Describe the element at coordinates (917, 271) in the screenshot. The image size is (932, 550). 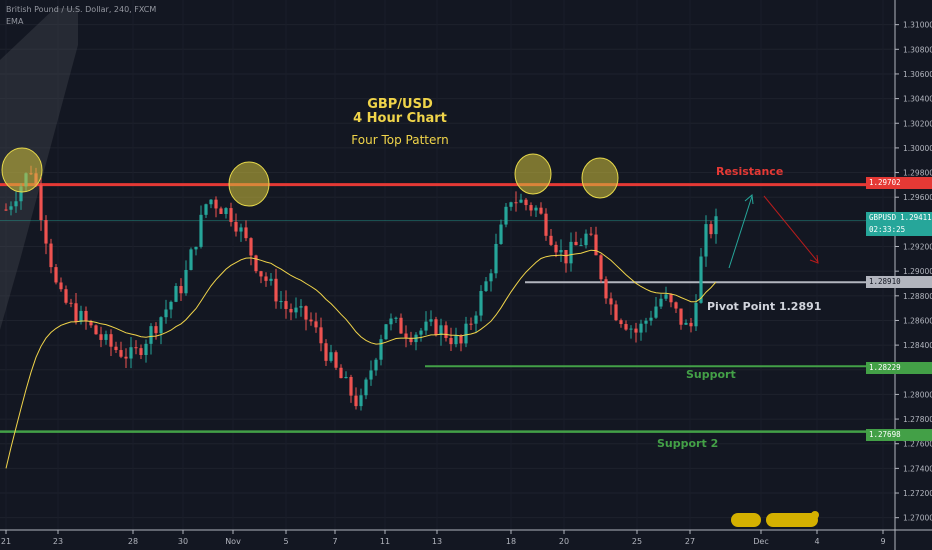
I see `y-tick-label: 1.29000` at that location.